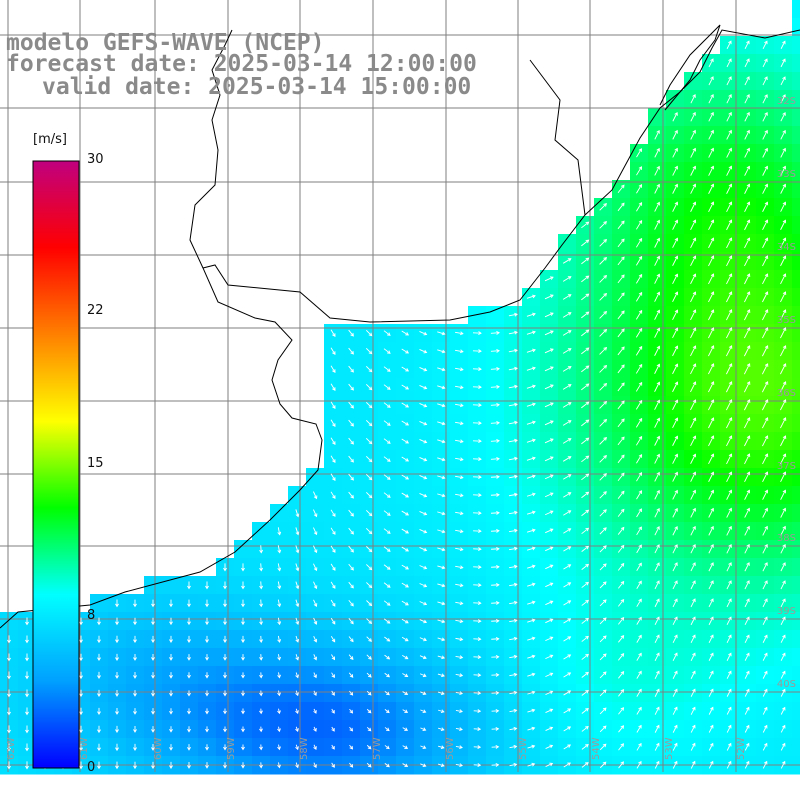  Describe the element at coordinates (231, 748) in the screenshot. I see `lon-label: 59W` at that location.